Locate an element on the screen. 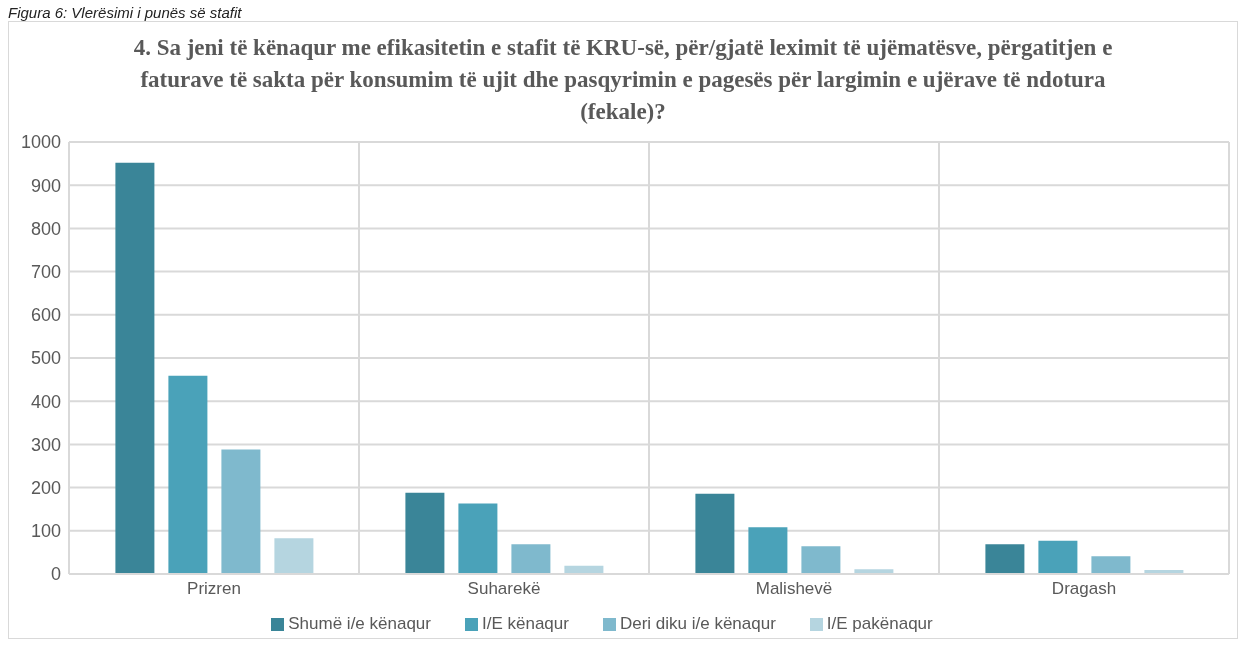 The width and height of the screenshot is (1248, 669). y-tick-label: 700 is located at coordinates (45, 271).